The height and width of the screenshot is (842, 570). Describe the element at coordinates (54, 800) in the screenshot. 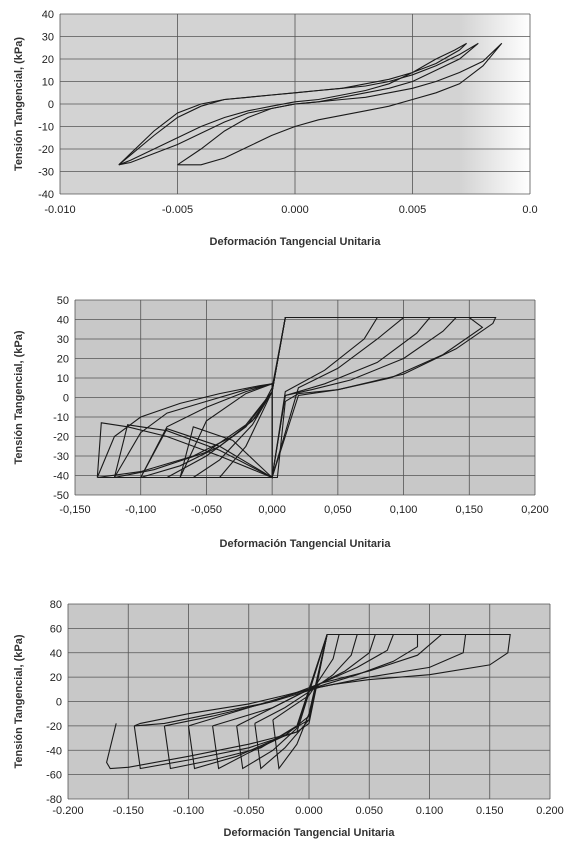

I see `chart-3-y-tick-label: -80` at that location.